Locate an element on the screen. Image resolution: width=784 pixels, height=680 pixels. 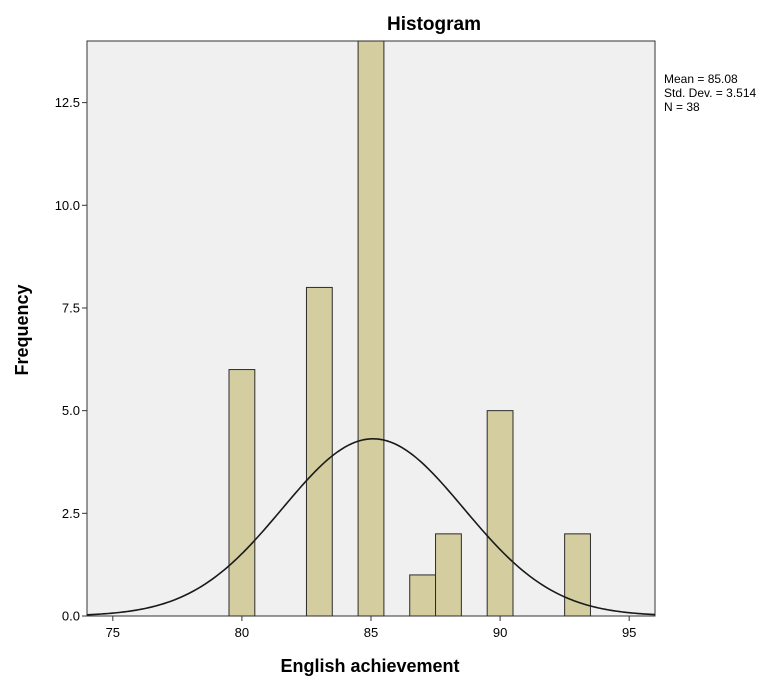
stats-line: N = 38 is located at coordinates (682, 107).